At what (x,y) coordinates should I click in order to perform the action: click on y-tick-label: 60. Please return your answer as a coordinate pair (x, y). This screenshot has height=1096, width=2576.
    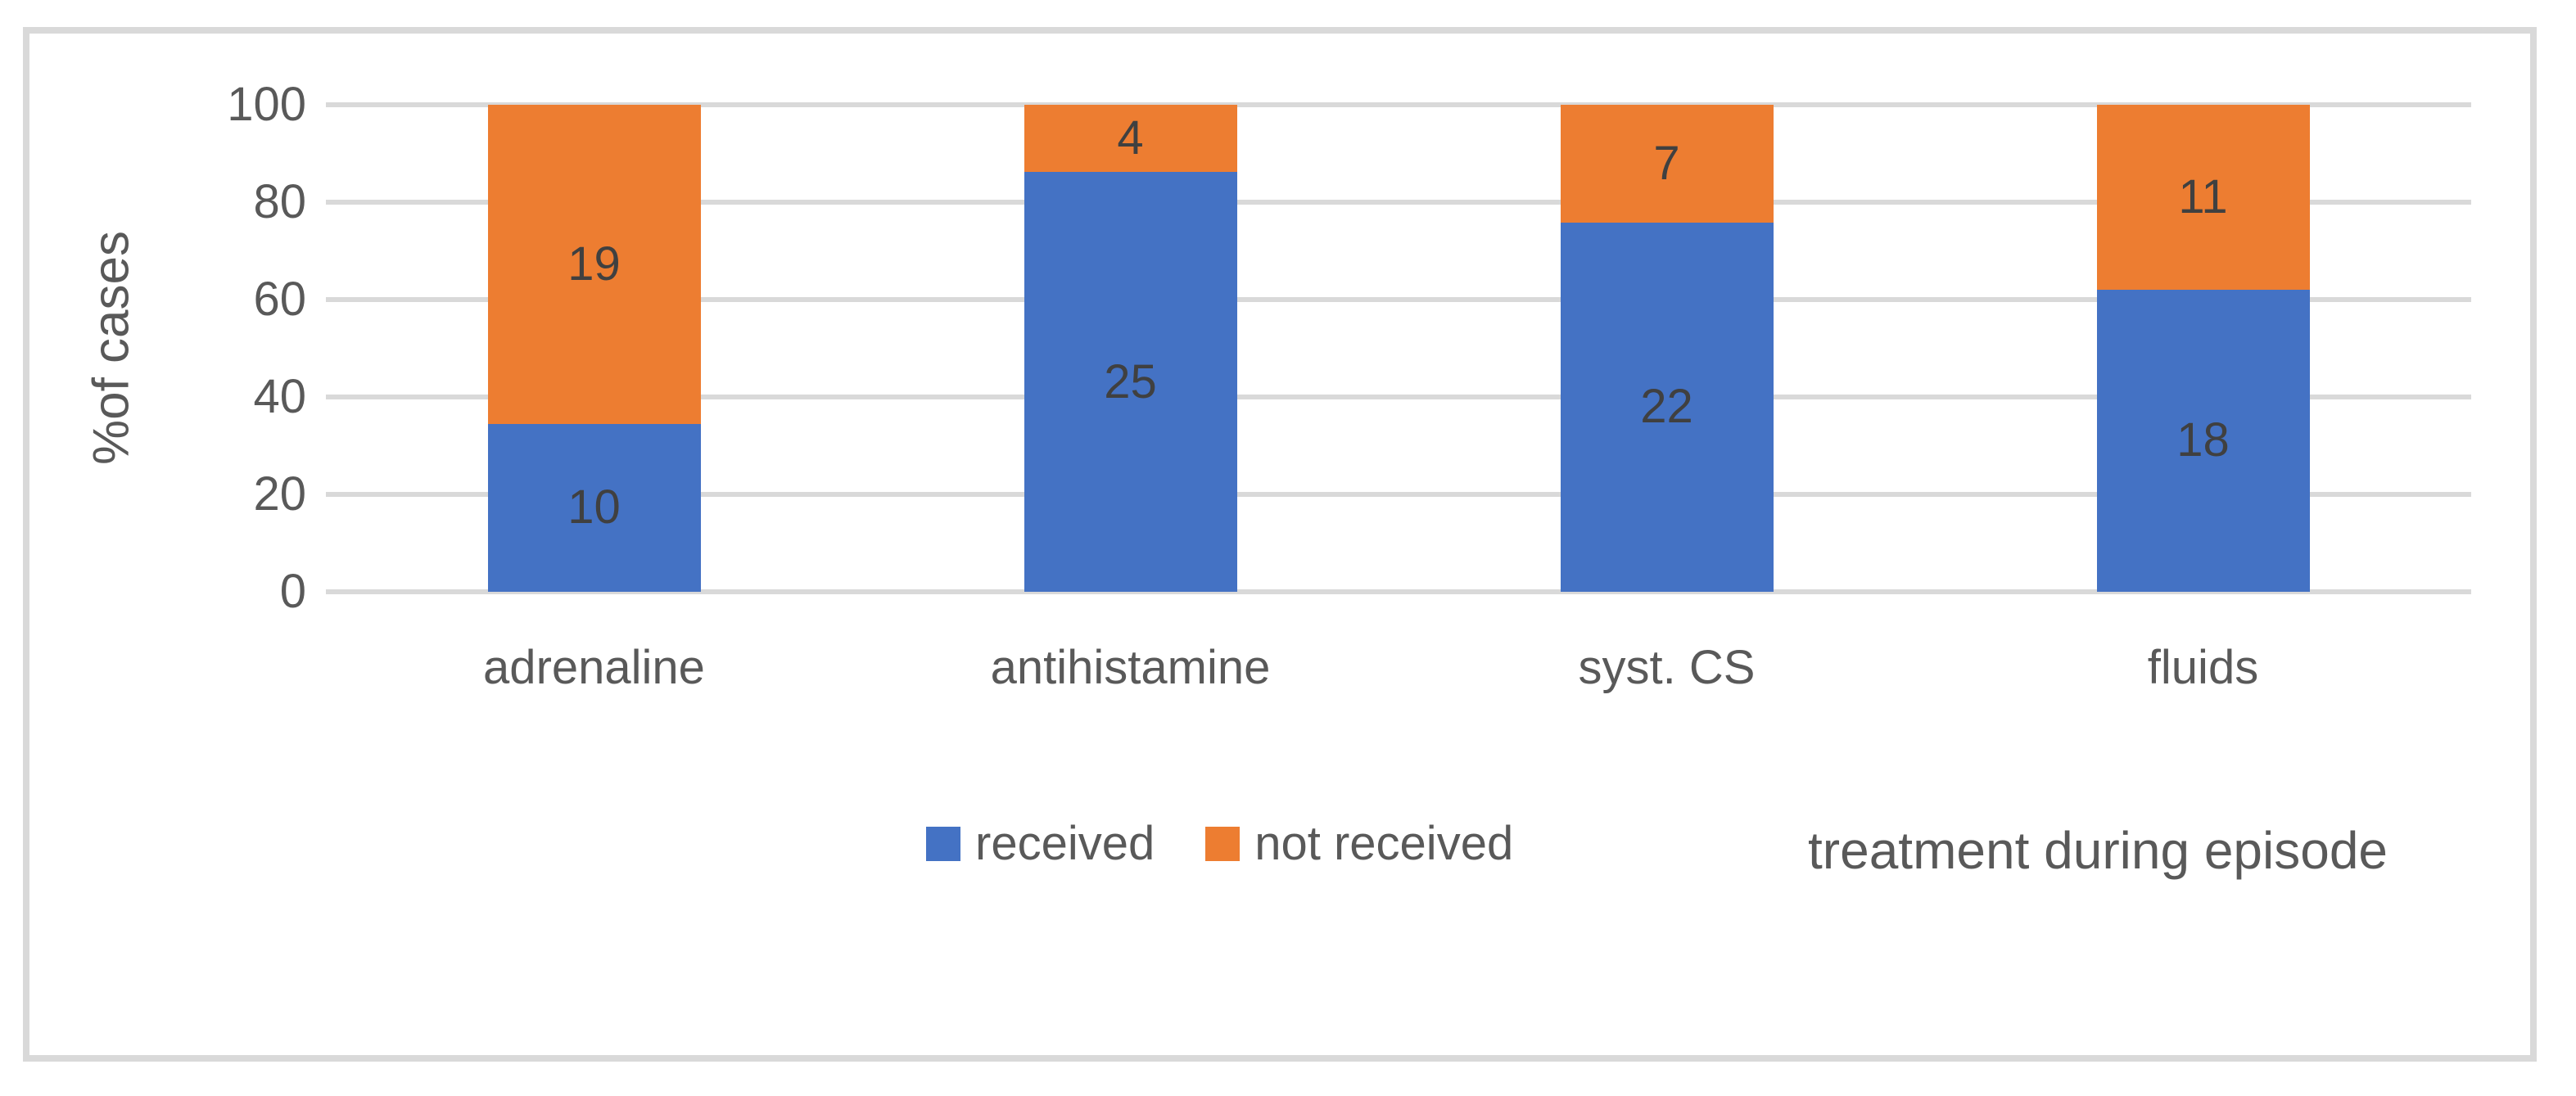
    Looking at the image, I should click on (279, 300).